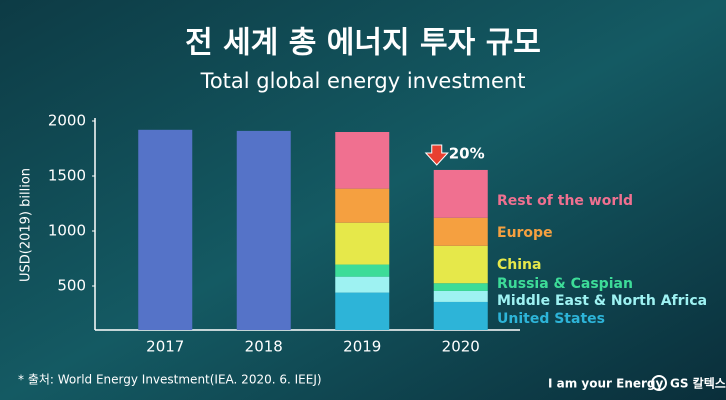 This screenshot has height=400, width=726. Describe the element at coordinates (362, 347) in the screenshot. I see `x-tick-label: 2019` at that location.